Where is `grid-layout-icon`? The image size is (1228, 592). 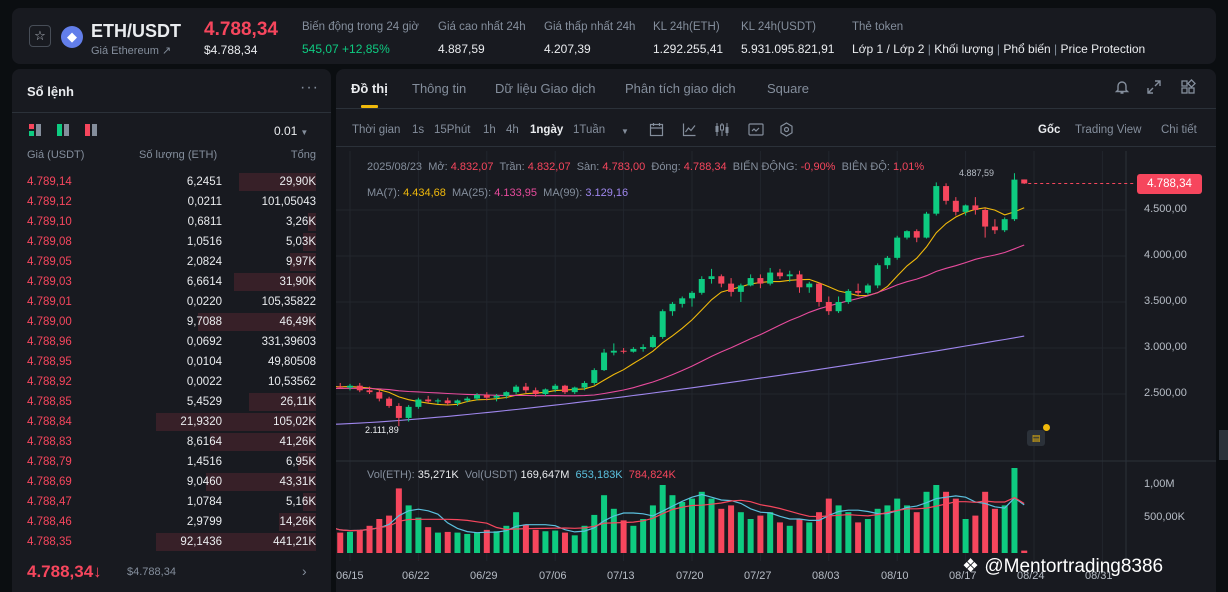 grid-layout-icon is located at coordinates (1188, 89).